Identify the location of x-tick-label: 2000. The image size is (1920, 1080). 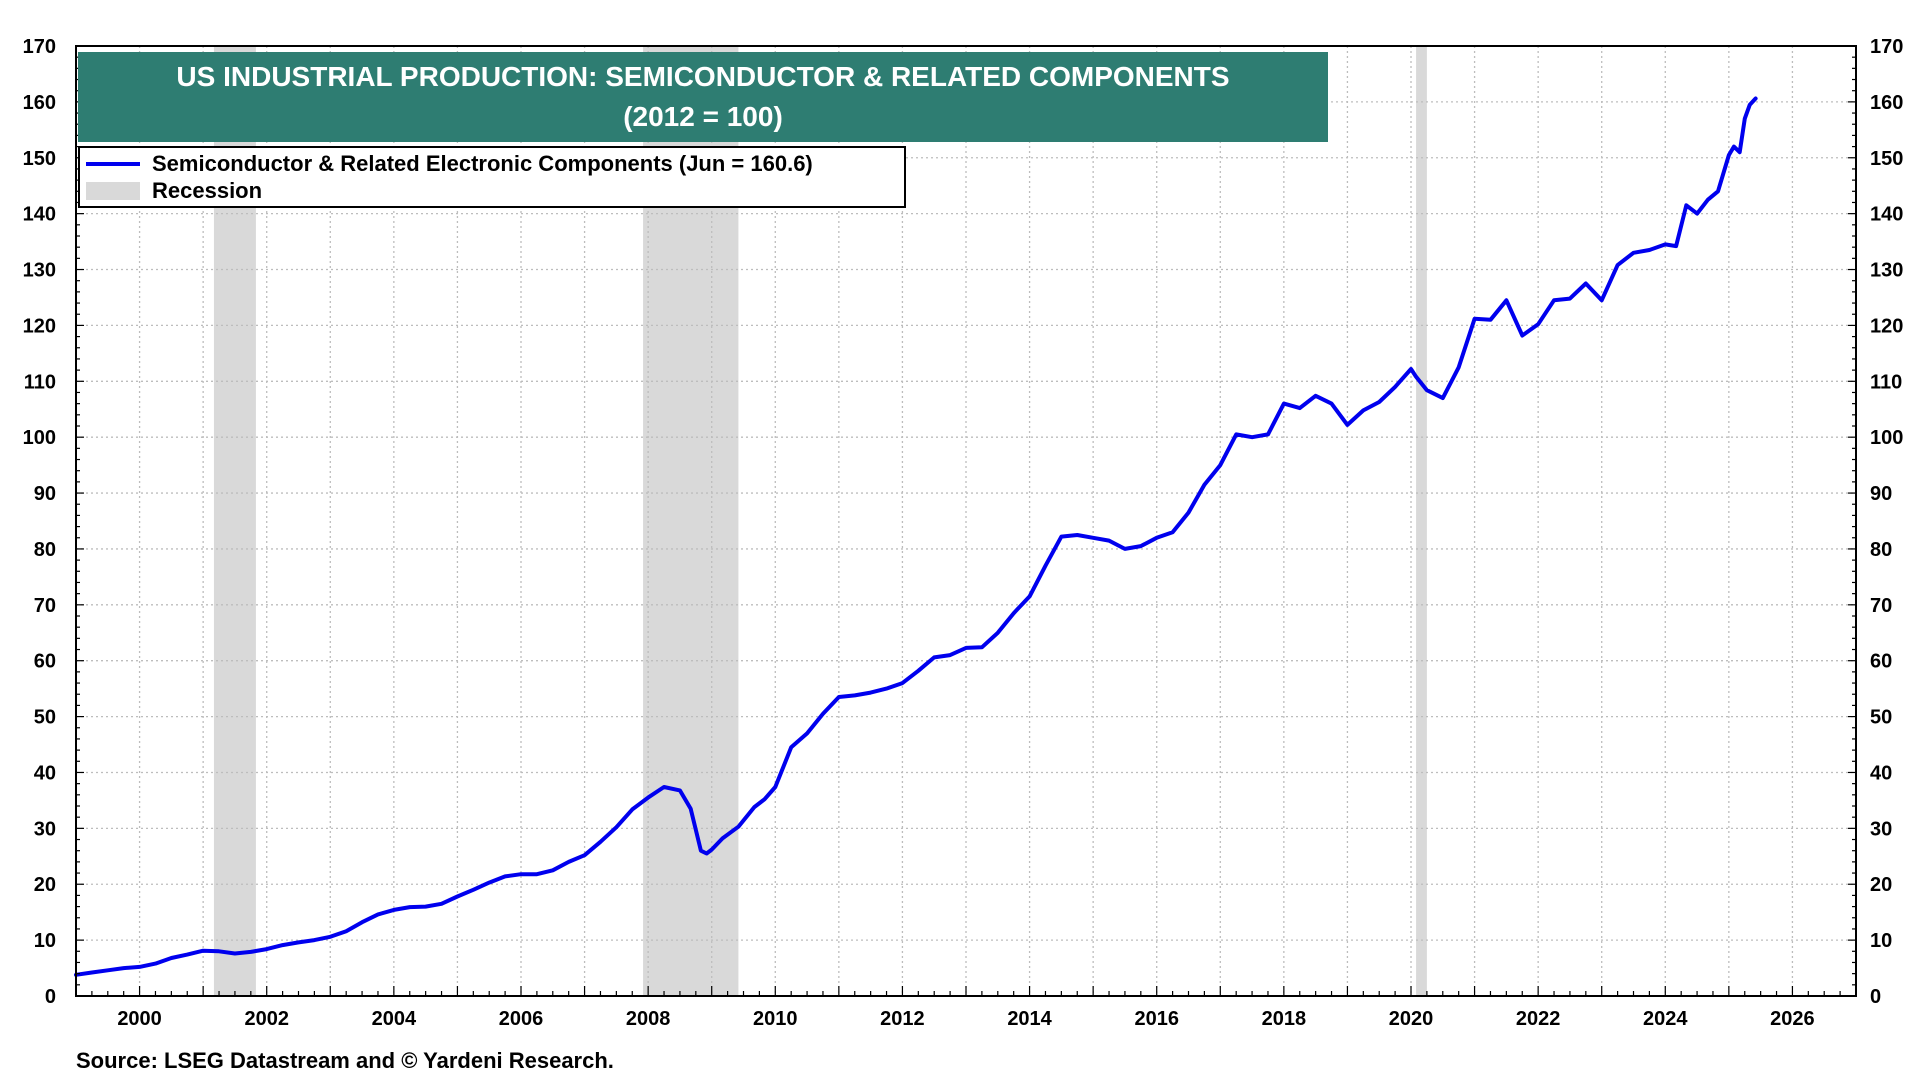
(139, 1019).